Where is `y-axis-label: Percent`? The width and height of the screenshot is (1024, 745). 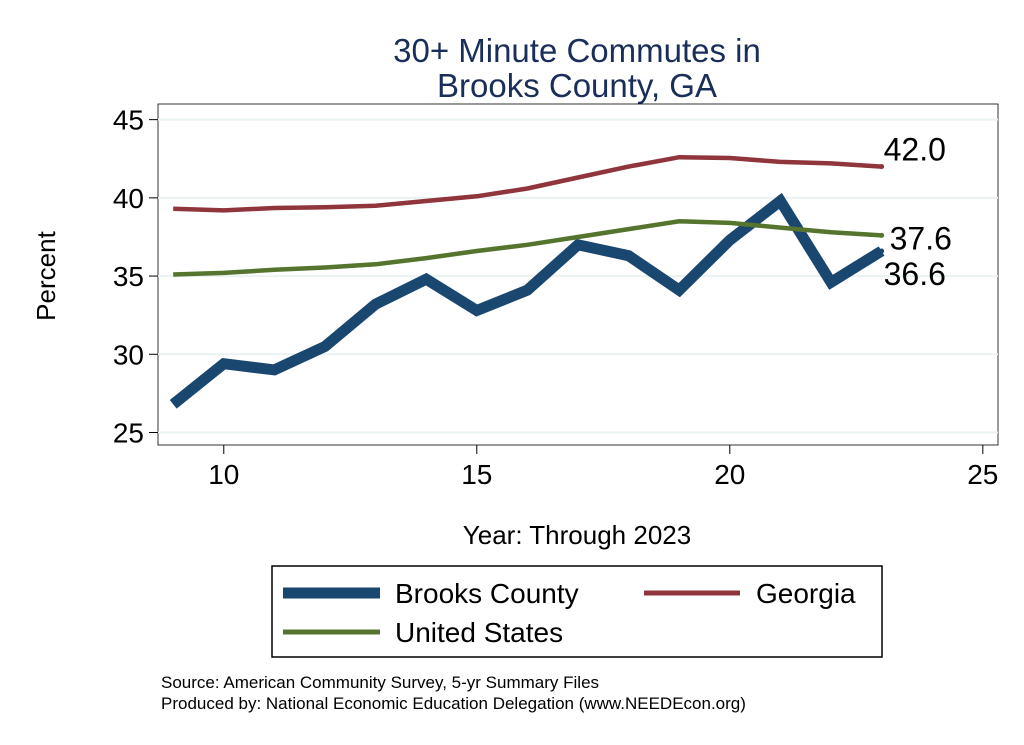 y-axis-label: Percent is located at coordinates (46, 275).